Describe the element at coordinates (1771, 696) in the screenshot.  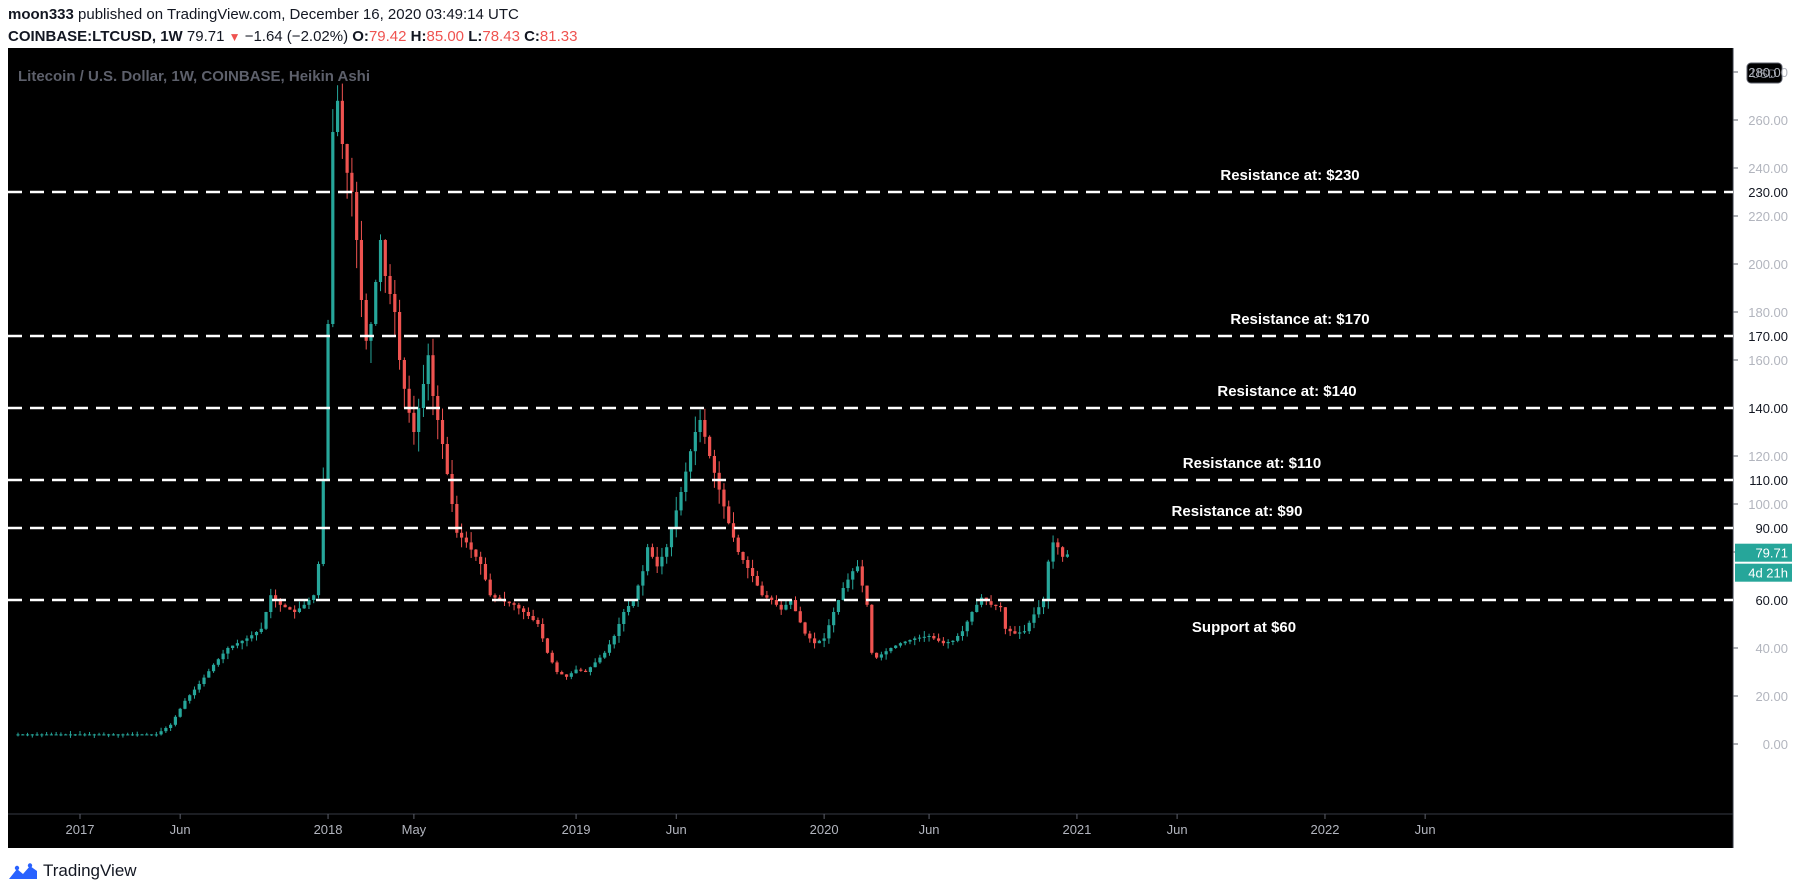
I see `y-tick-label: 20.00` at that location.